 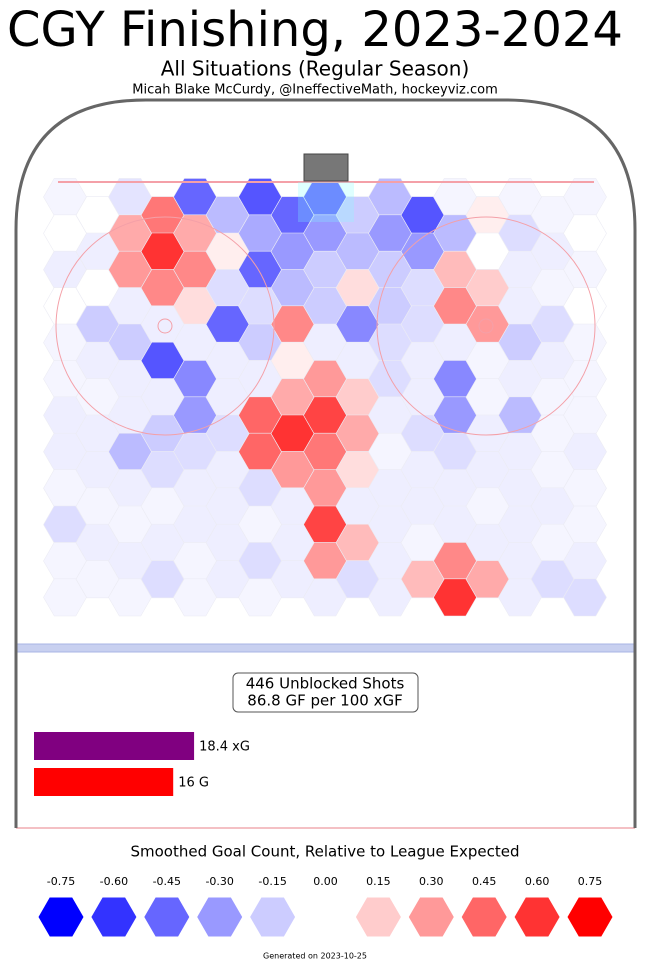 What do you see at coordinates (324, 701) in the screenshot?
I see `summary-line: 86.8 GF per 100 xGF` at bounding box center [324, 701].